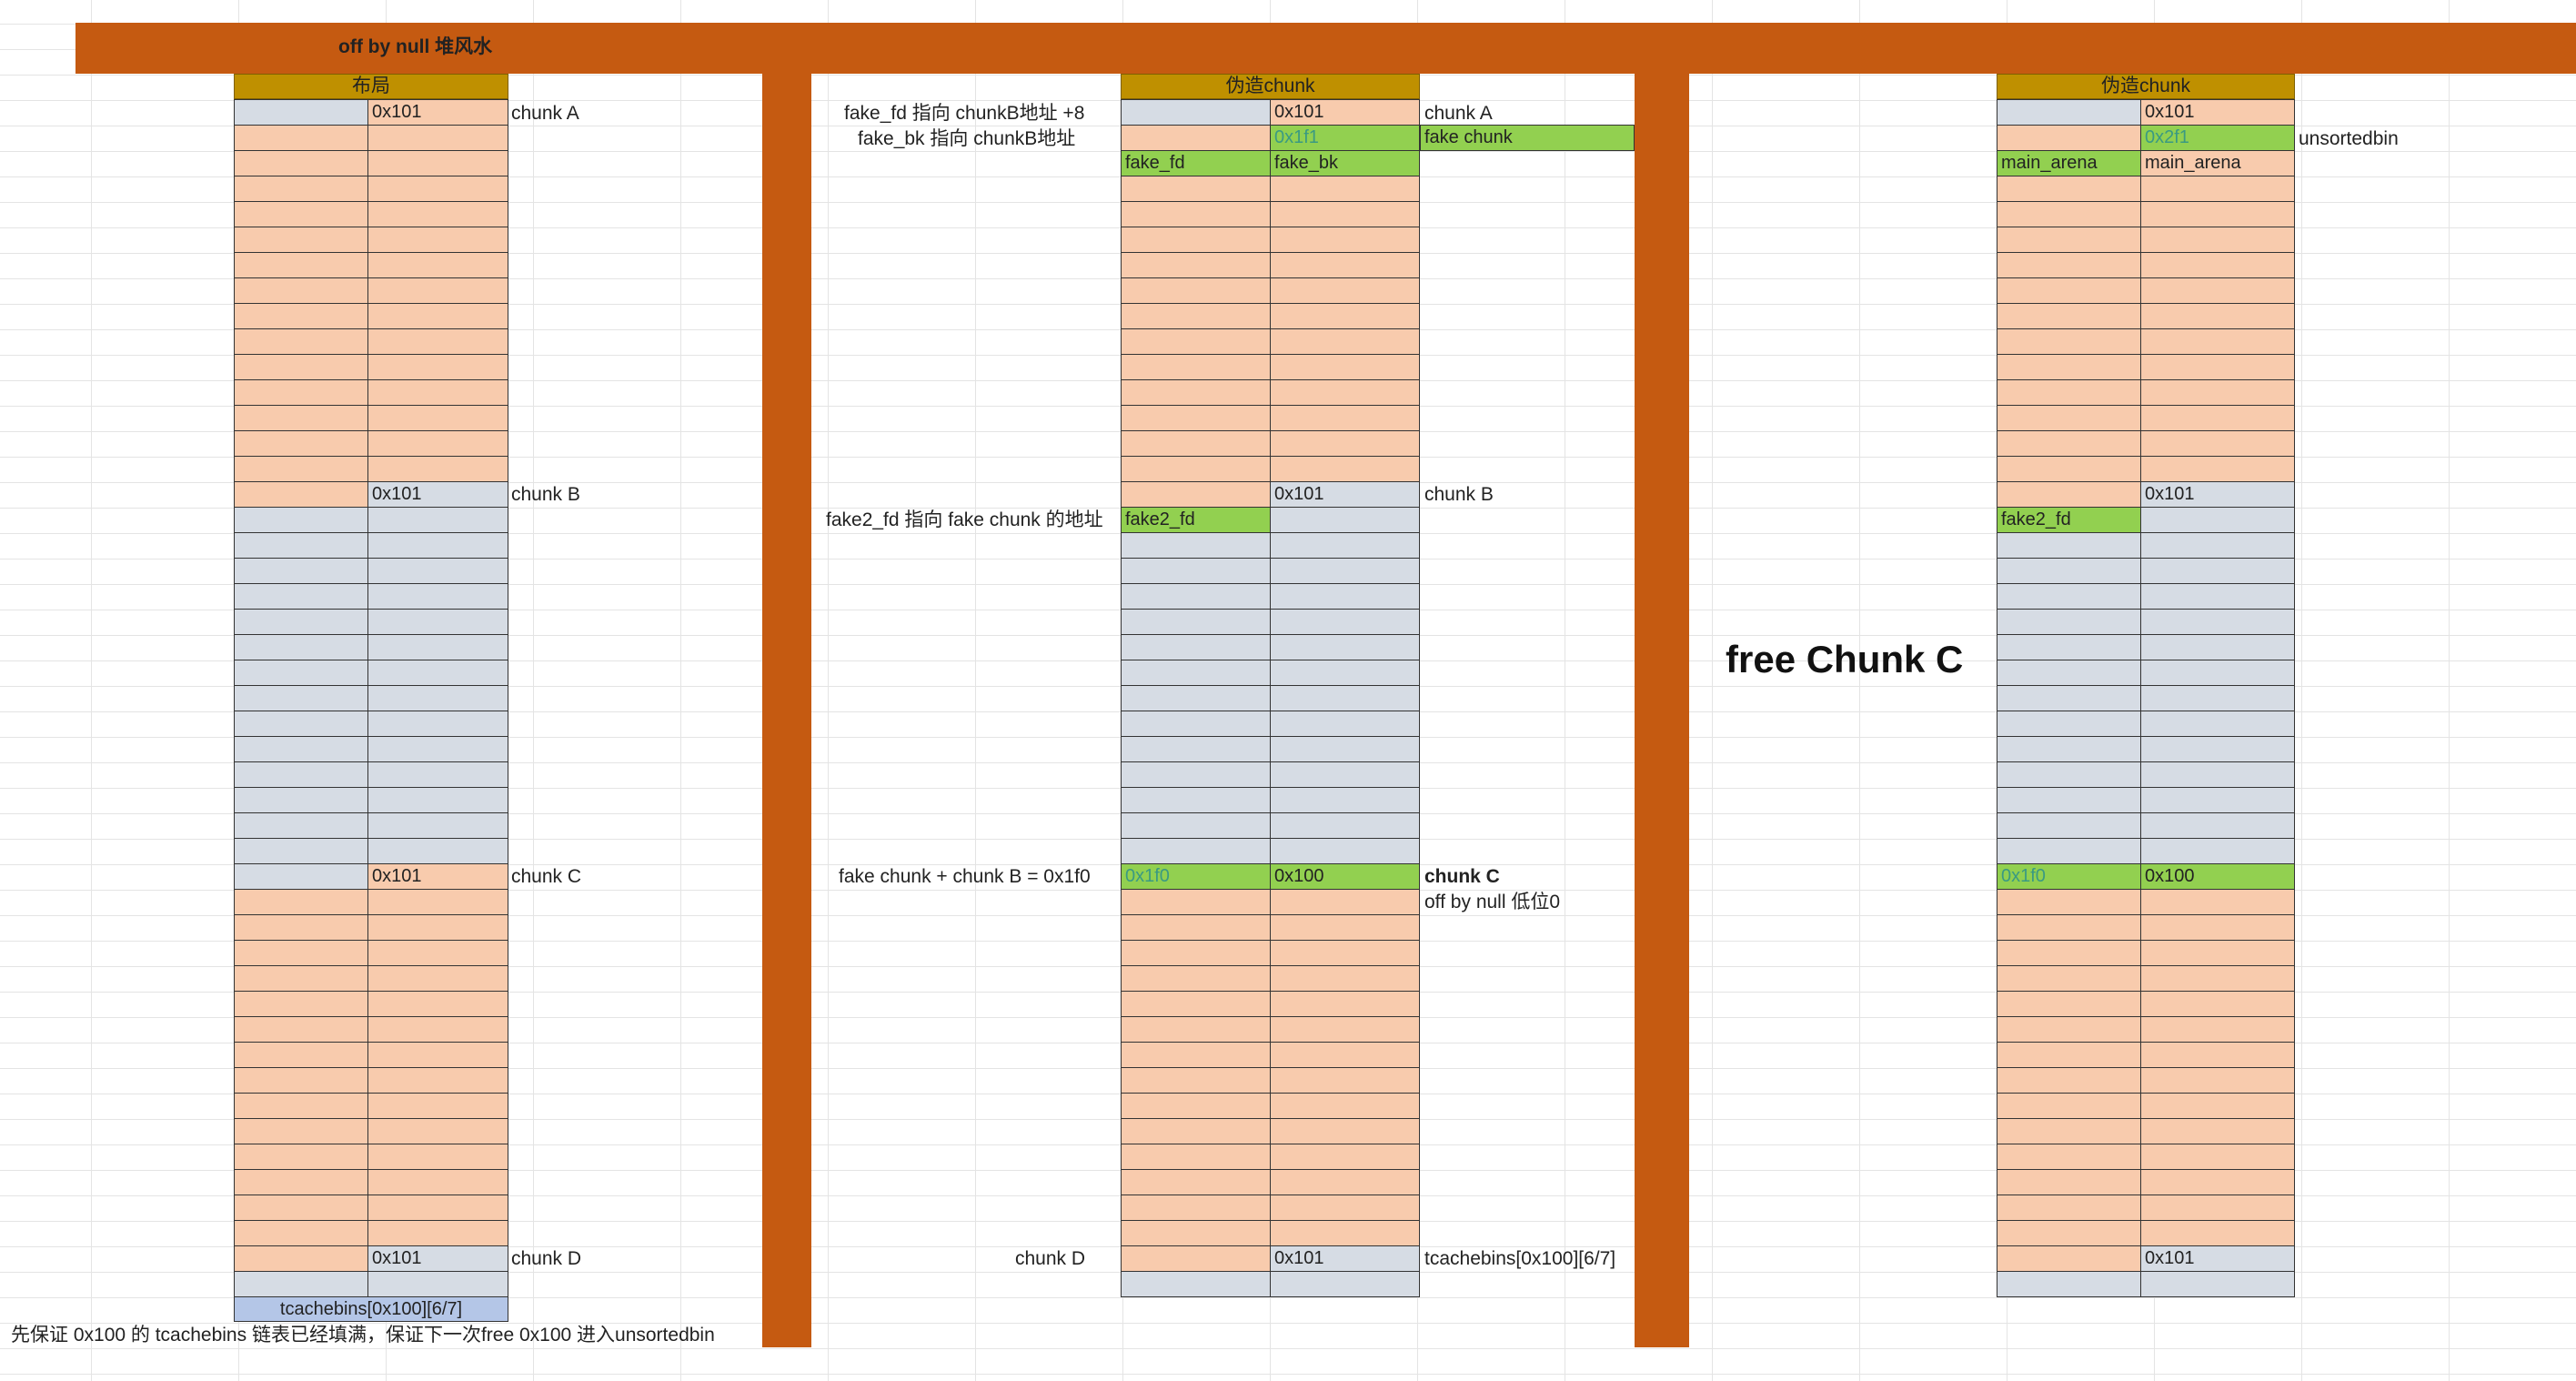 Image resolution: width=2576 pixels, height=1381 pixels. I want to click on fake2-fd-cell: fake2_fd, so click(1196, 520).